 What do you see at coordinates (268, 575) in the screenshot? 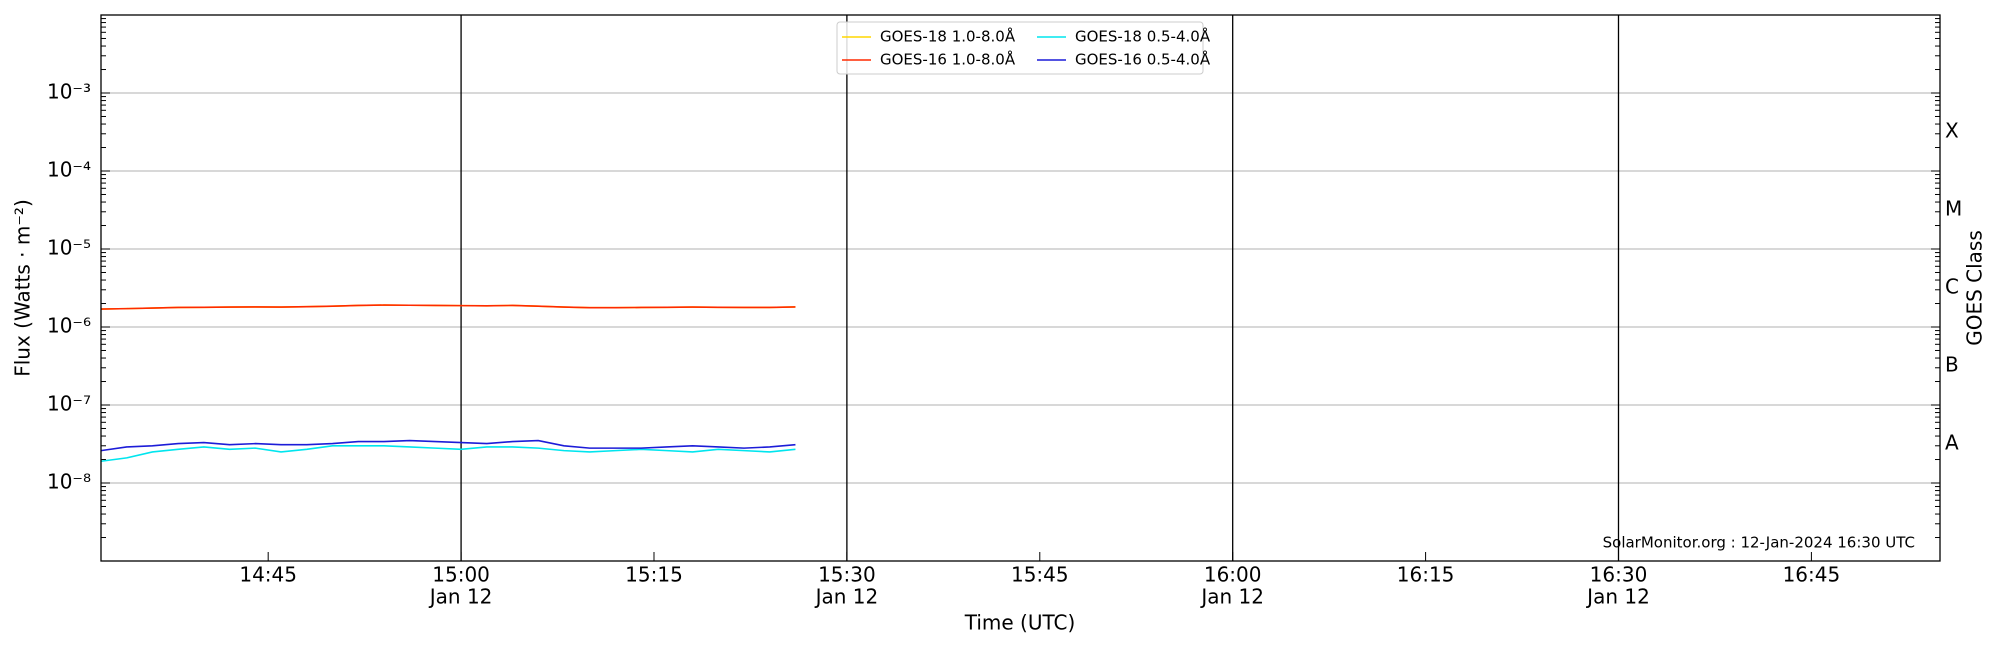
I see `x-tick-label: 14:45` at bounding box center [268, 575].